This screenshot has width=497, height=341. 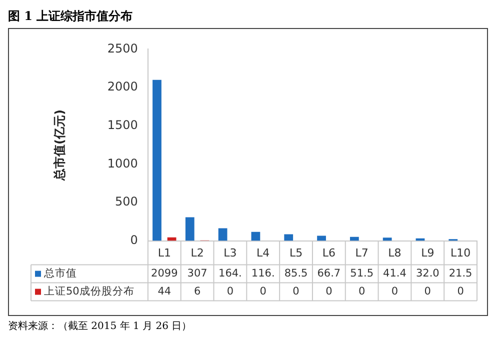 I want to click on data-label: 6, so click(x=197, y=292).